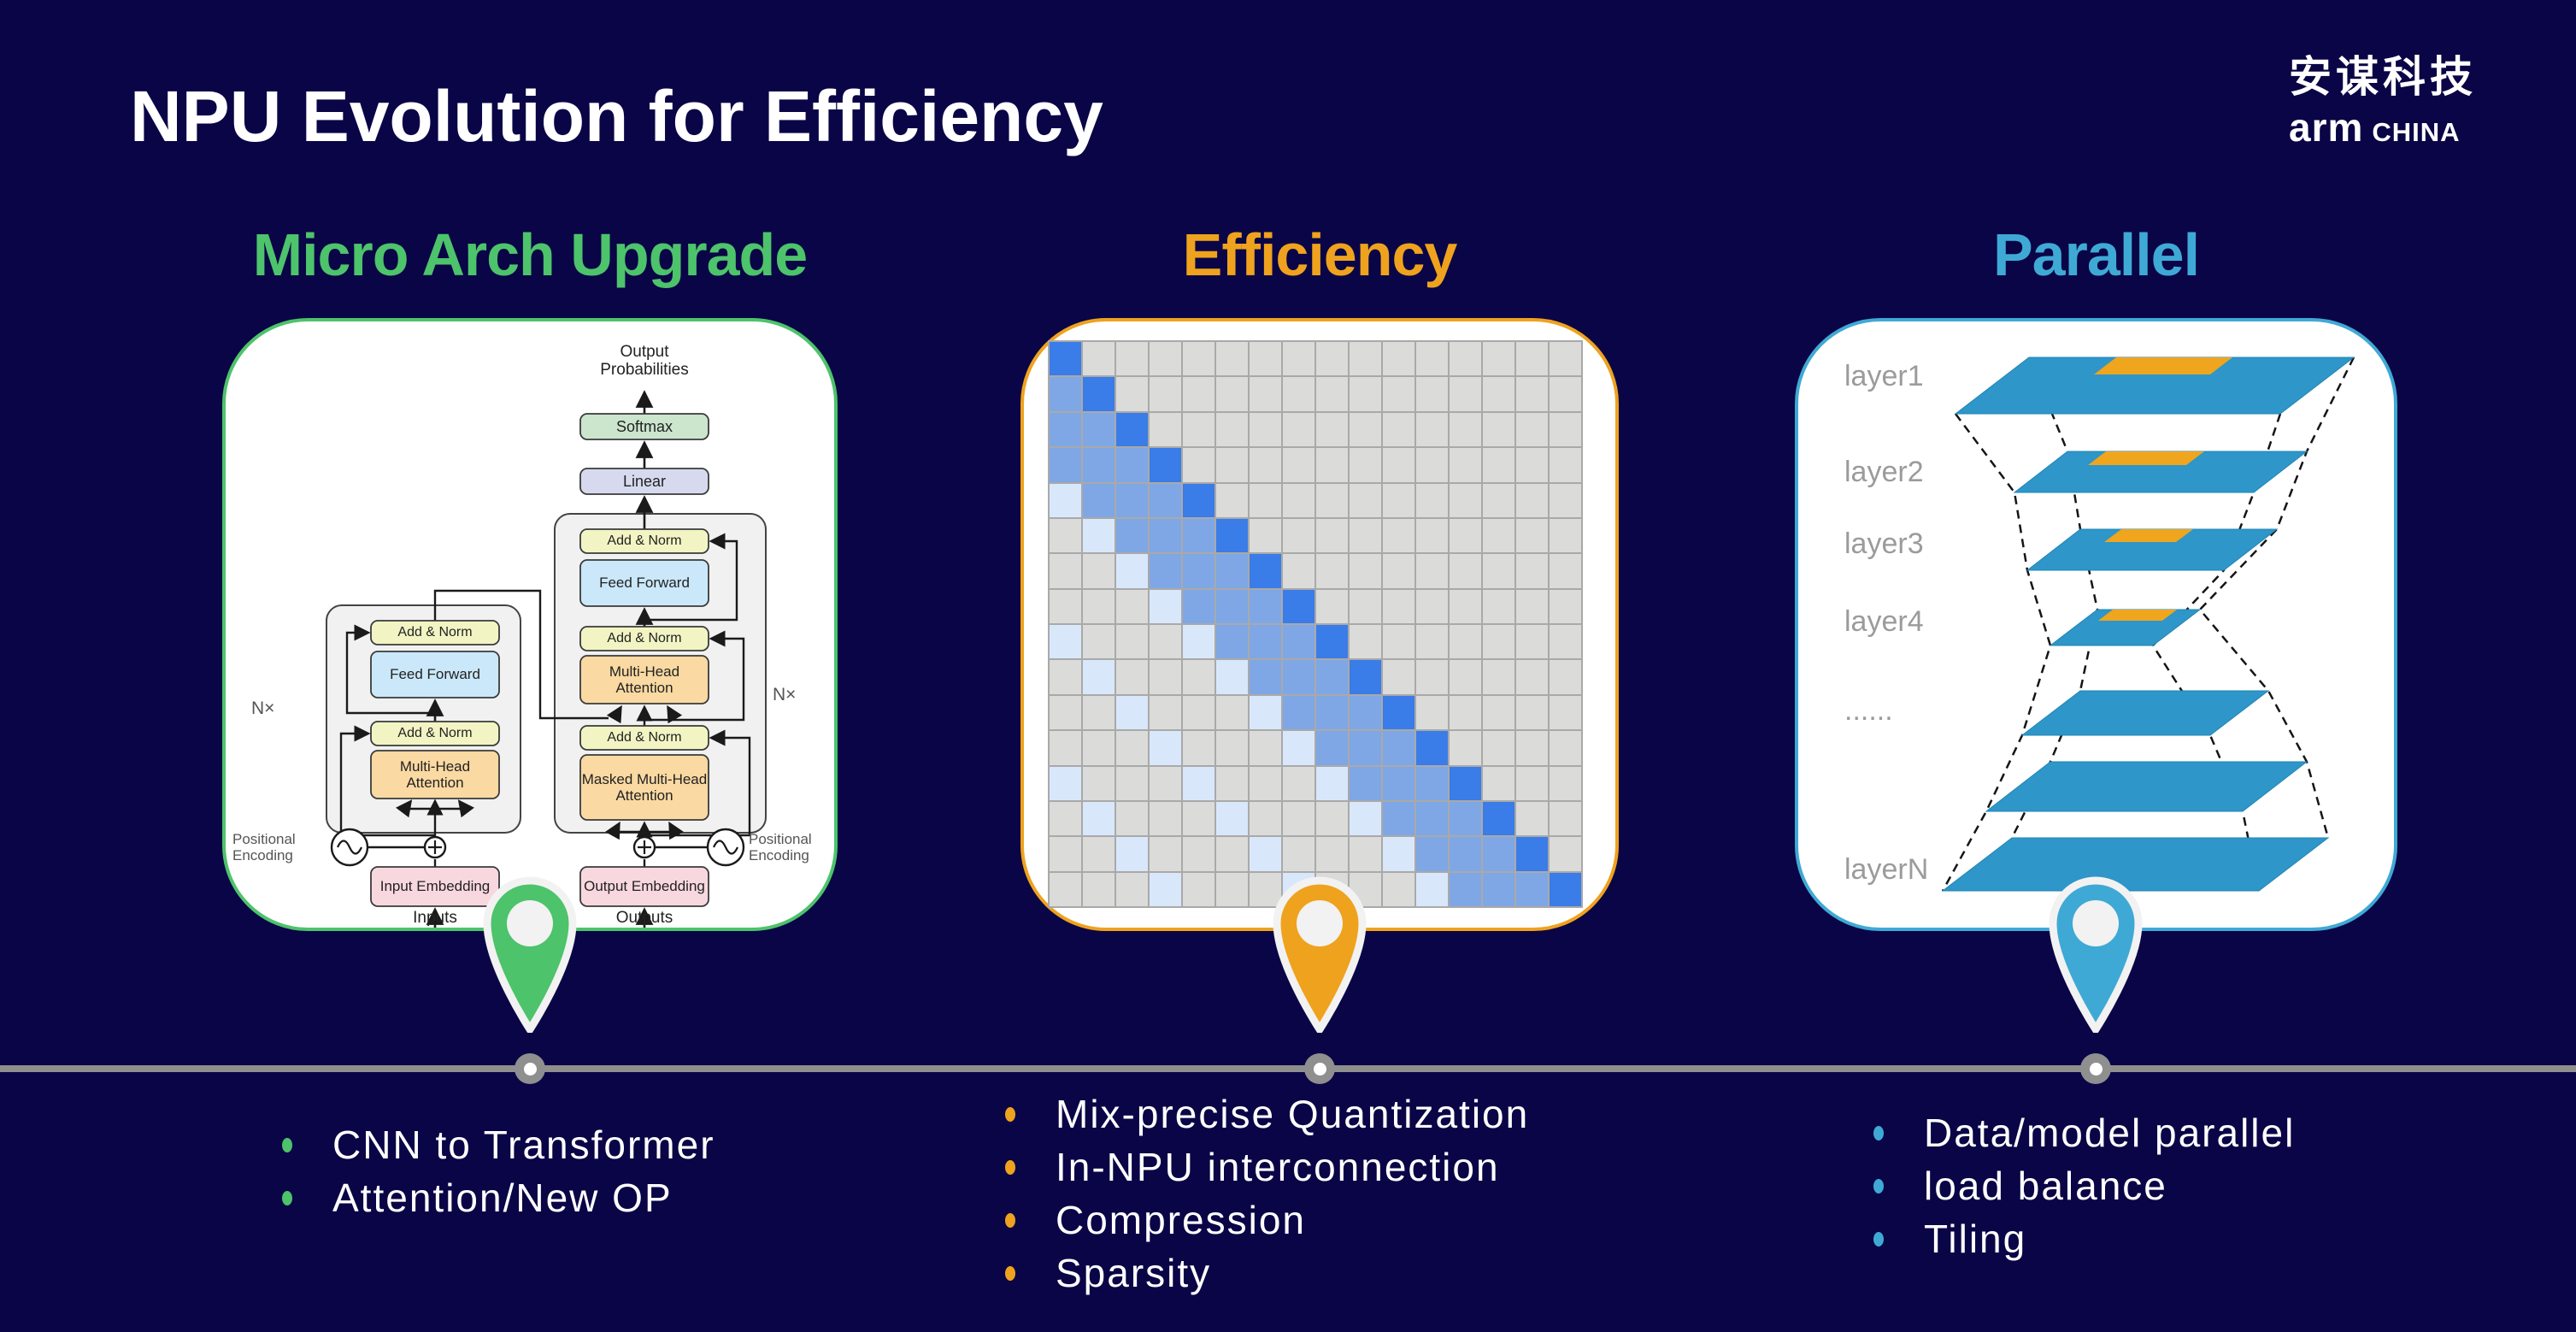 The width and height of the screenshot is (2576, 1332). What do you see at coordinates (1267, 1220) in the screenshot?
I see `list-item: Compression` at bounding box center [1267, 1220].